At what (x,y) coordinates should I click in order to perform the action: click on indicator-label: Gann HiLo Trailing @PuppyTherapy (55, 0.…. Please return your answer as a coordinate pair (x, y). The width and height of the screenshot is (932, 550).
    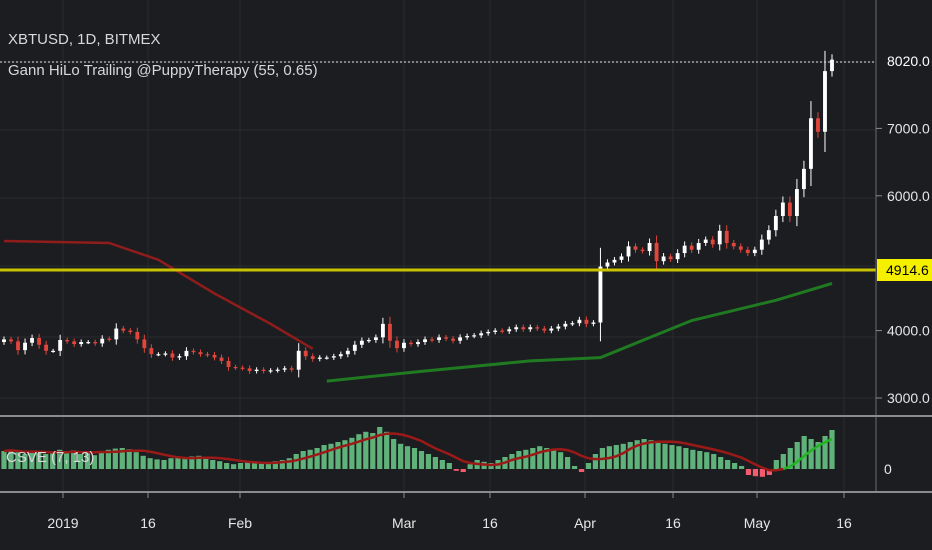
    Looking at the image, I should click on (163, 70).